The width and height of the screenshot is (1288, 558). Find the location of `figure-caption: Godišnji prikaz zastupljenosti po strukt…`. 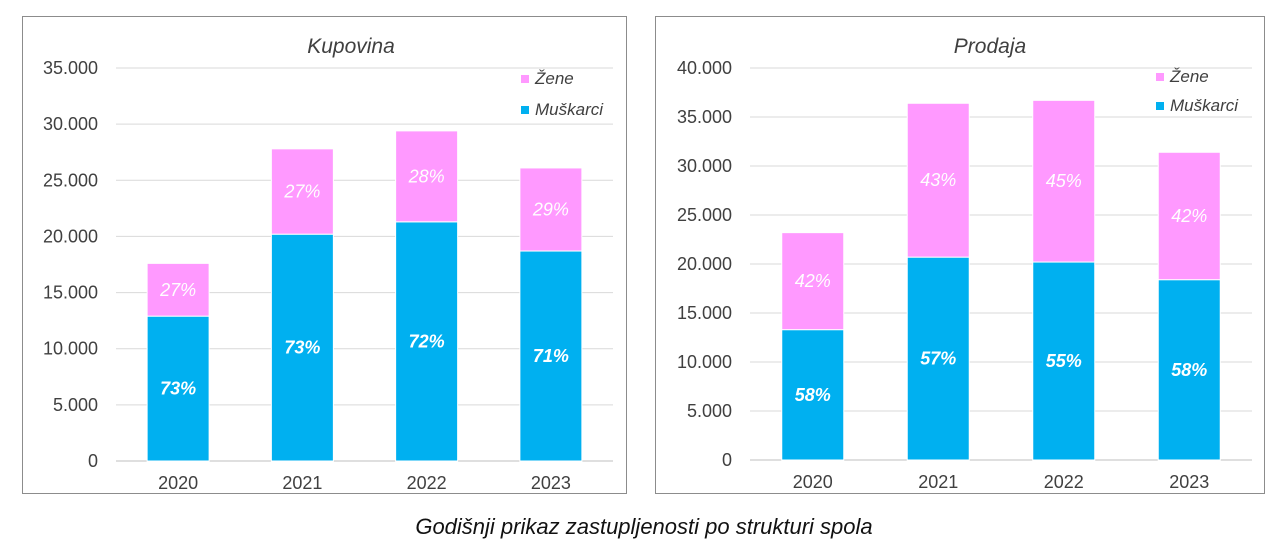

figure-caption: Godišnji prikaz zastupljenosti po strukt… is located at coordinates (644, 526).